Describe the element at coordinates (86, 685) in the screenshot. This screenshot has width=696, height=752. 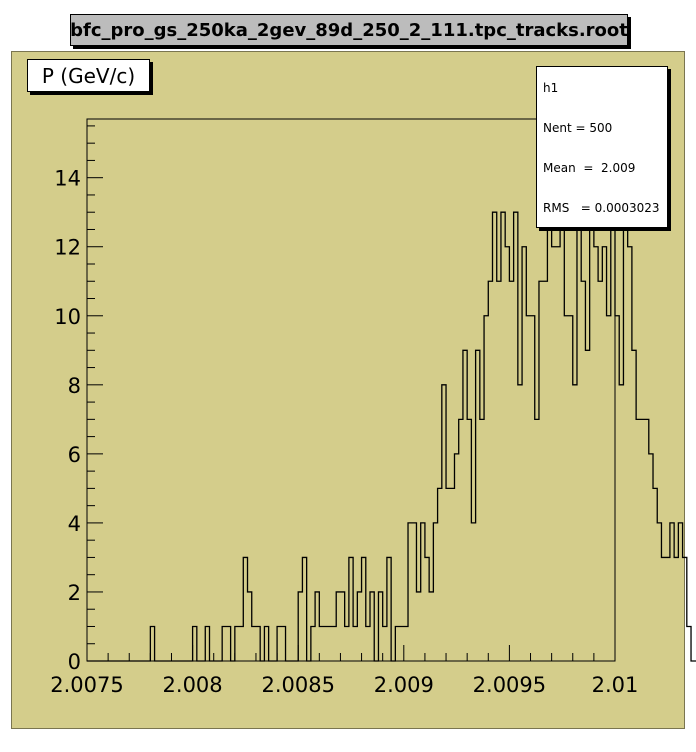
I see `x-tick-label: 2.0075` at that location.